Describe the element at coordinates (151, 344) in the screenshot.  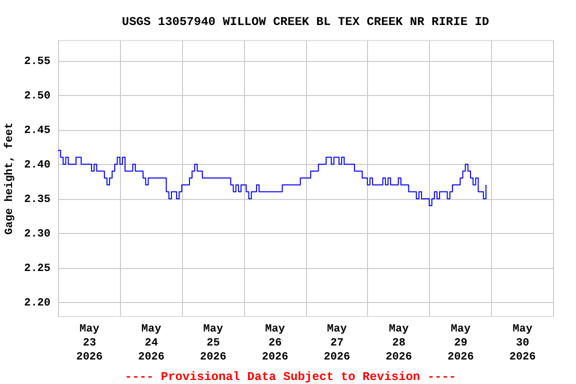
I see `x-tick-label: May 24 2026` at that location.